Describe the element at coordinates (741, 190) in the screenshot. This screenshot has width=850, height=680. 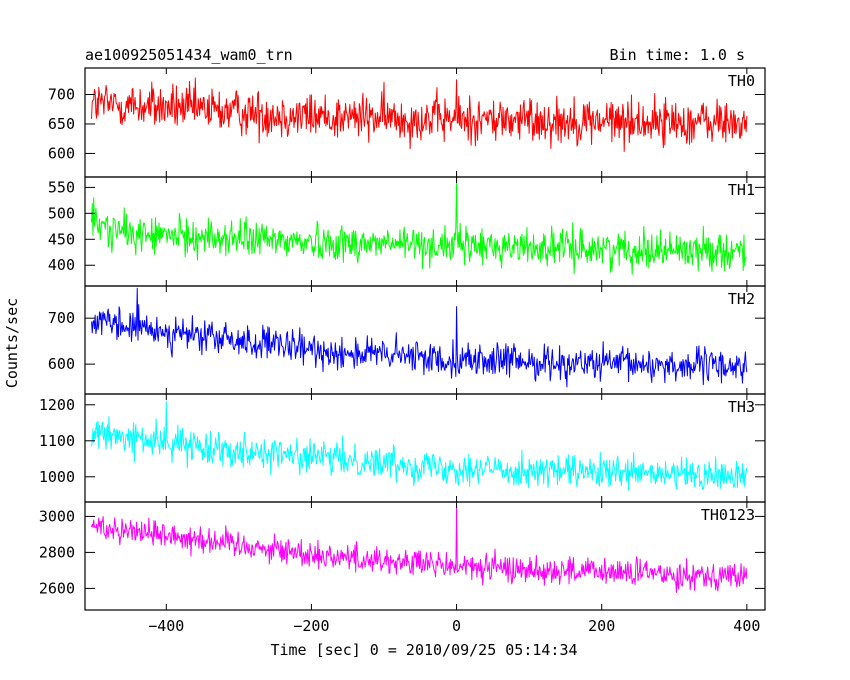
I see `panel-label-th1: TH1` at that location.